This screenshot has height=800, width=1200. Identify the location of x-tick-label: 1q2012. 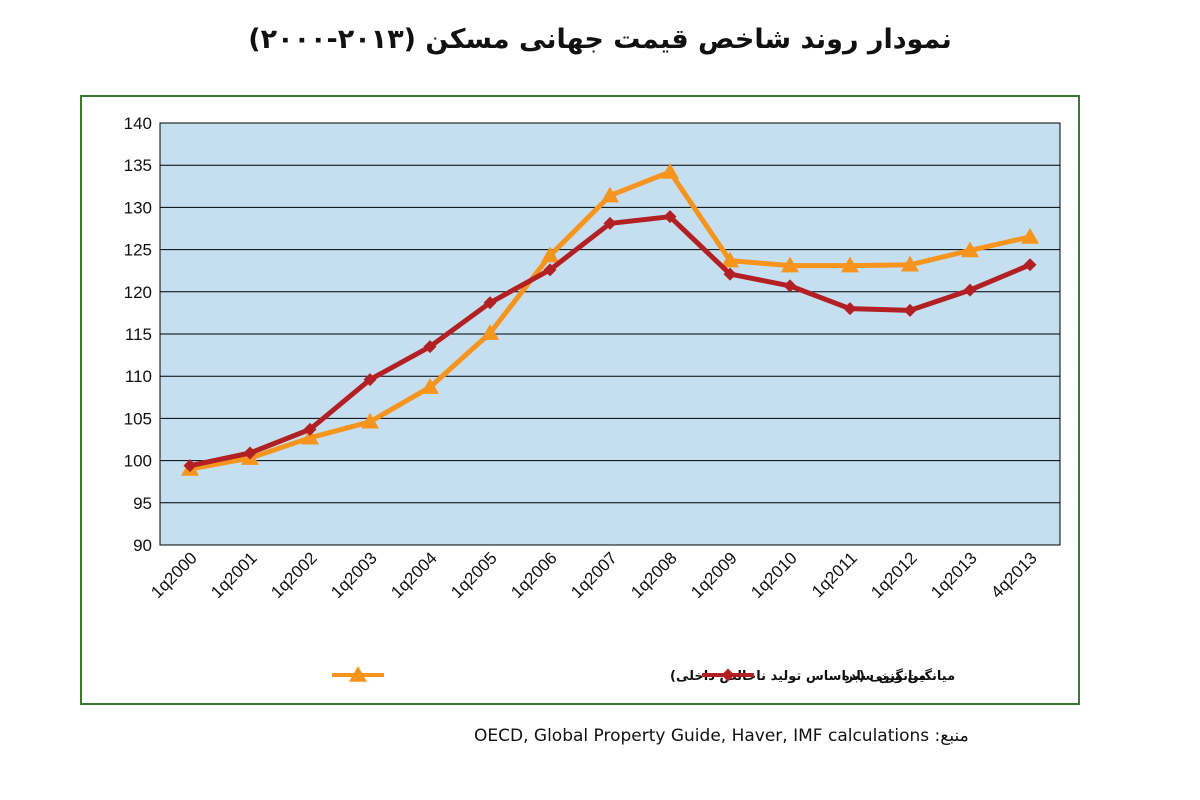
(894, 575).